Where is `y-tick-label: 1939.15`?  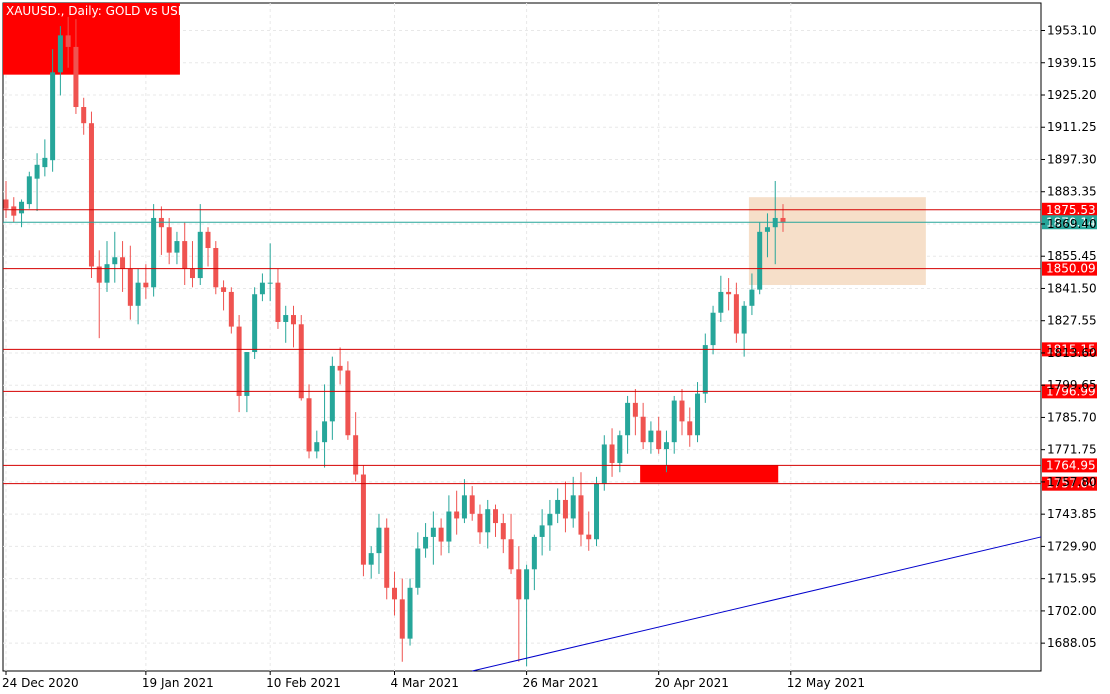
y-tick-label: 1939.15 is located at coordinates (1072, 63).